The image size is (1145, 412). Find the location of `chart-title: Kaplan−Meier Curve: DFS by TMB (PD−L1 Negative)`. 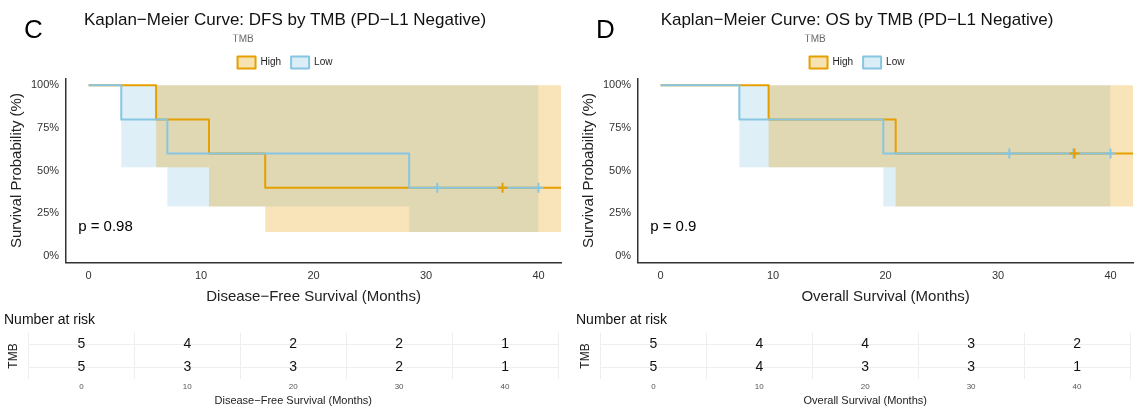

chart-title: Kaplan−Meier Curve: DFS by TMB (PD−L1 Negative) is located at coordinates (285, 19).